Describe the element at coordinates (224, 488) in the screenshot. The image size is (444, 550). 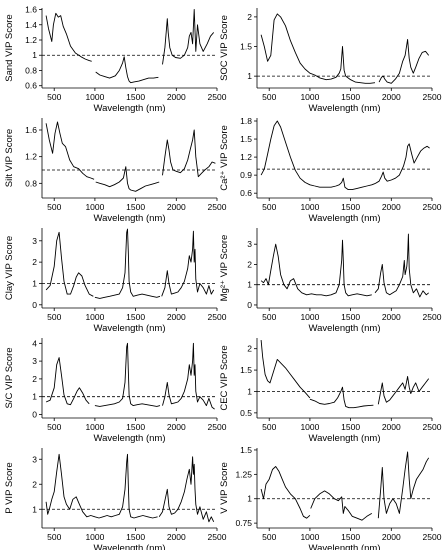
I see `y-axis-title: V VIP Score` at that location.